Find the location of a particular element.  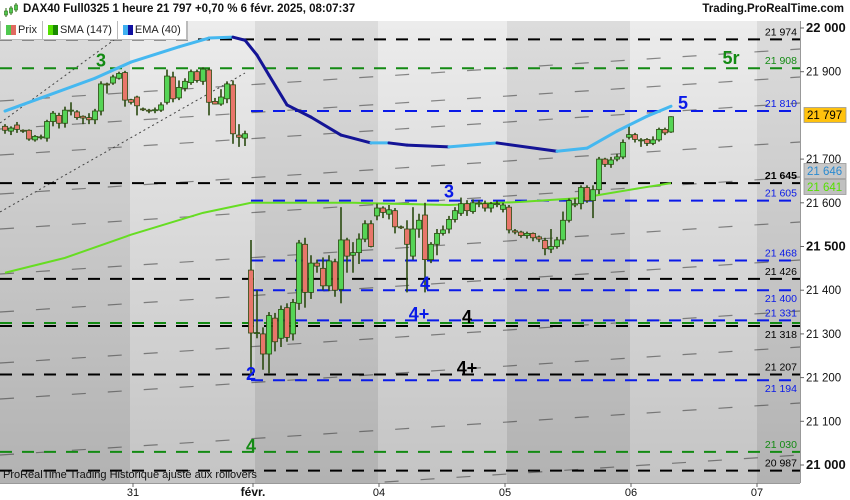

x-tick-label: 07 is located at coordinates (757, 493).